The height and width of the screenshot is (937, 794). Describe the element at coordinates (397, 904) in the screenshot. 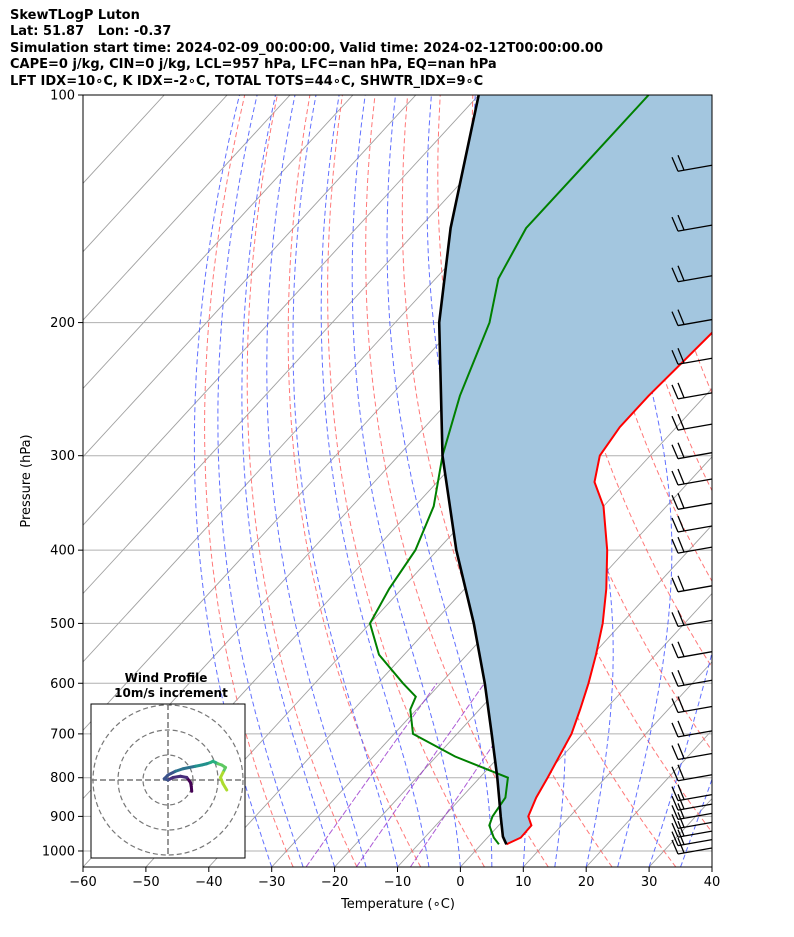

I see `x-axis-label: Temperature (∘C)` at that location.